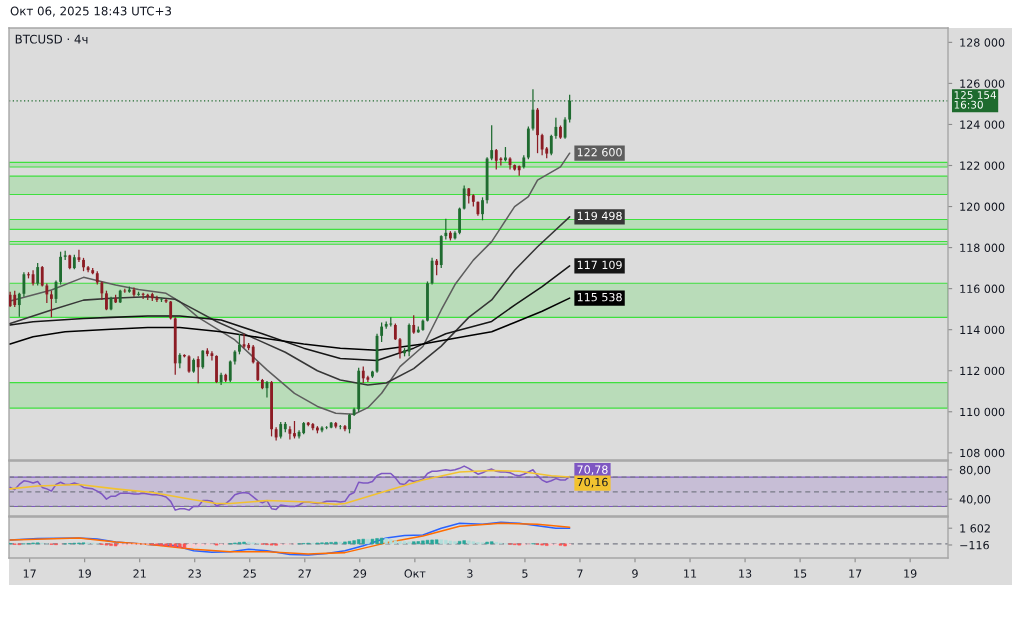 This screenshot has height=640, width=1024. Describe the element at coordinates (982, 206) in the screenshot. I see `y-tick-label: 120 000` at that location.